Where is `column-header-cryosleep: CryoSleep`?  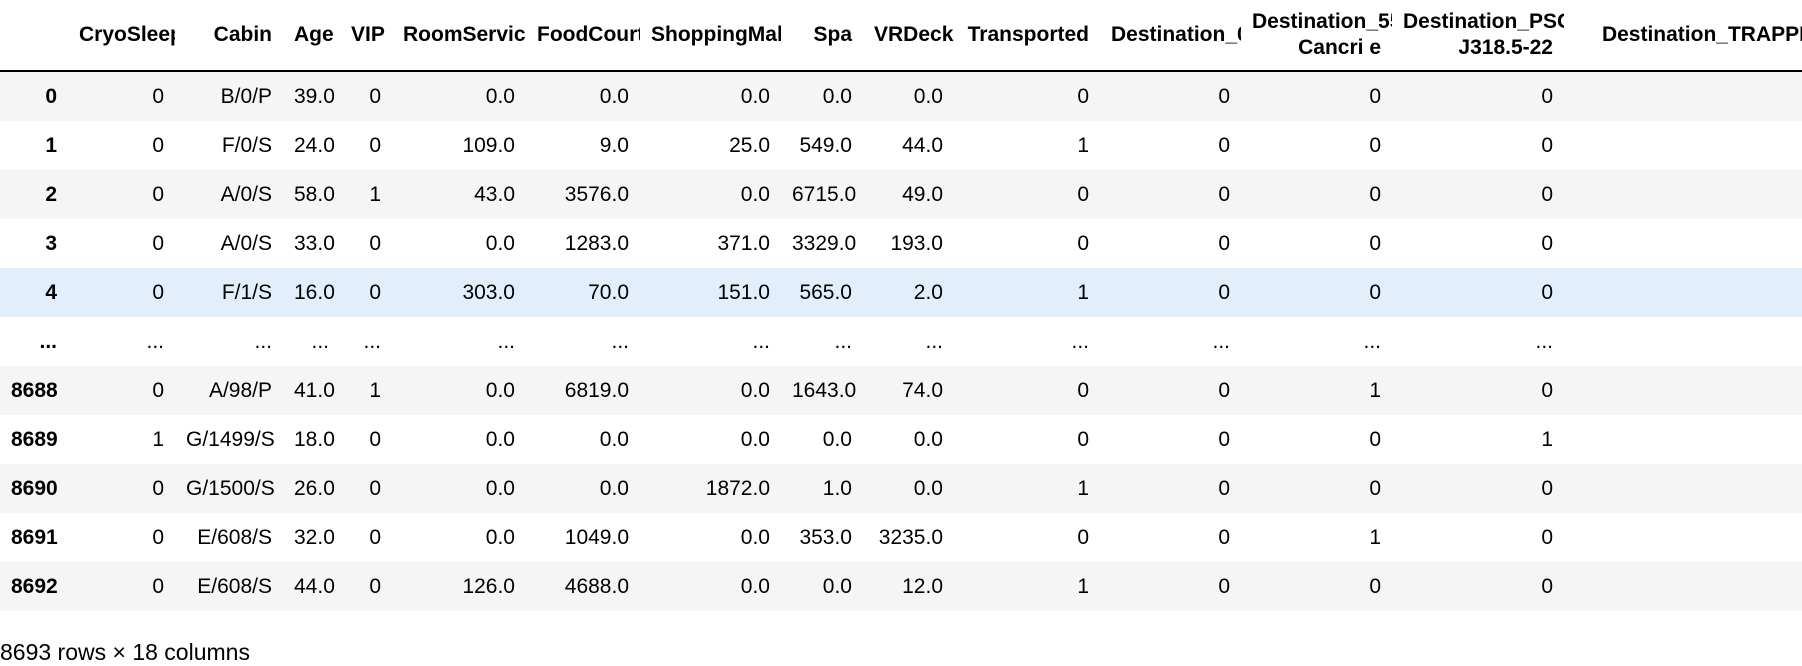
column-header-cryosleep: CryoSleep is located at coordinates (121, 36).